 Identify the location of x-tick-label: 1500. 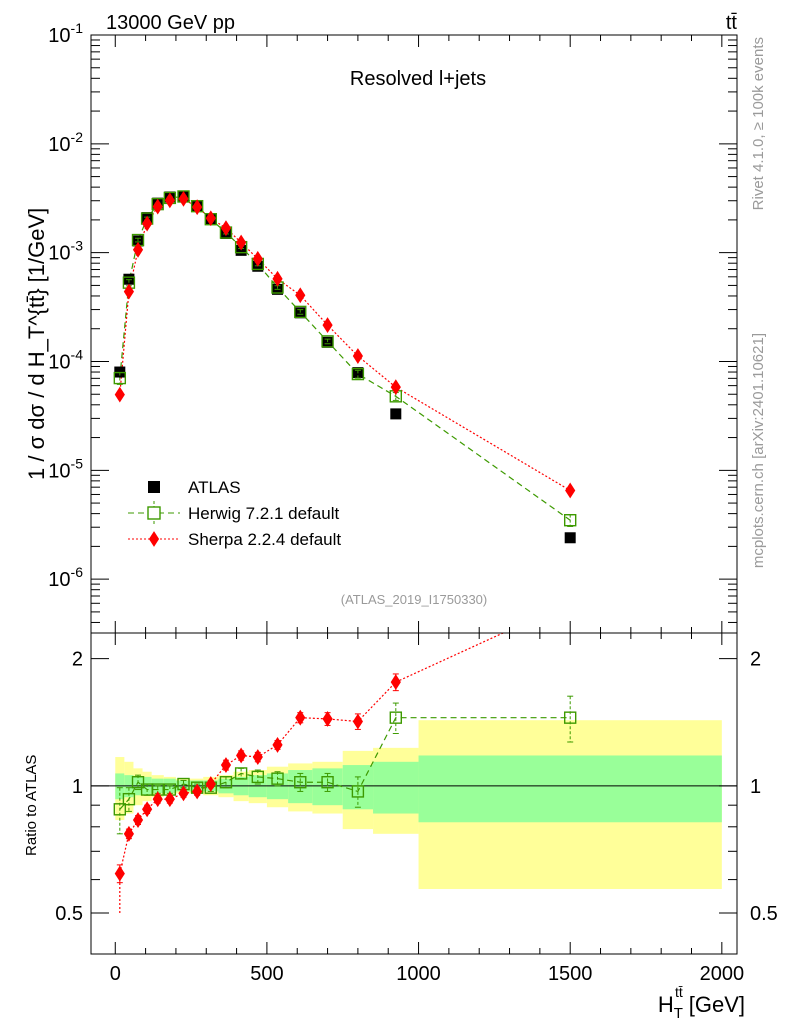
(570, 974).